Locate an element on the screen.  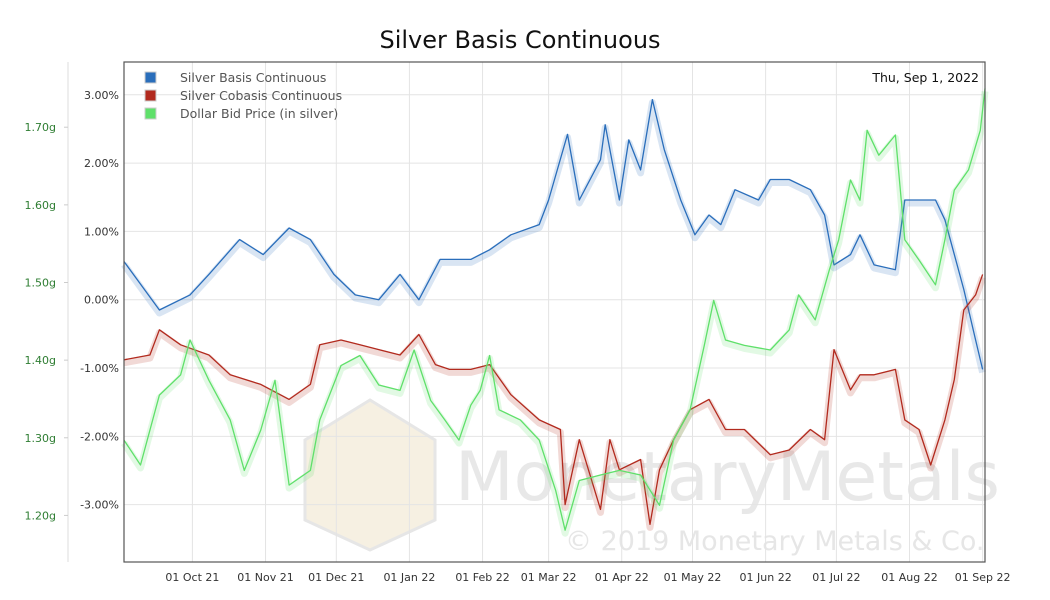
chart-title: Silver Basis Continuous is located at coordinates (520, 40).